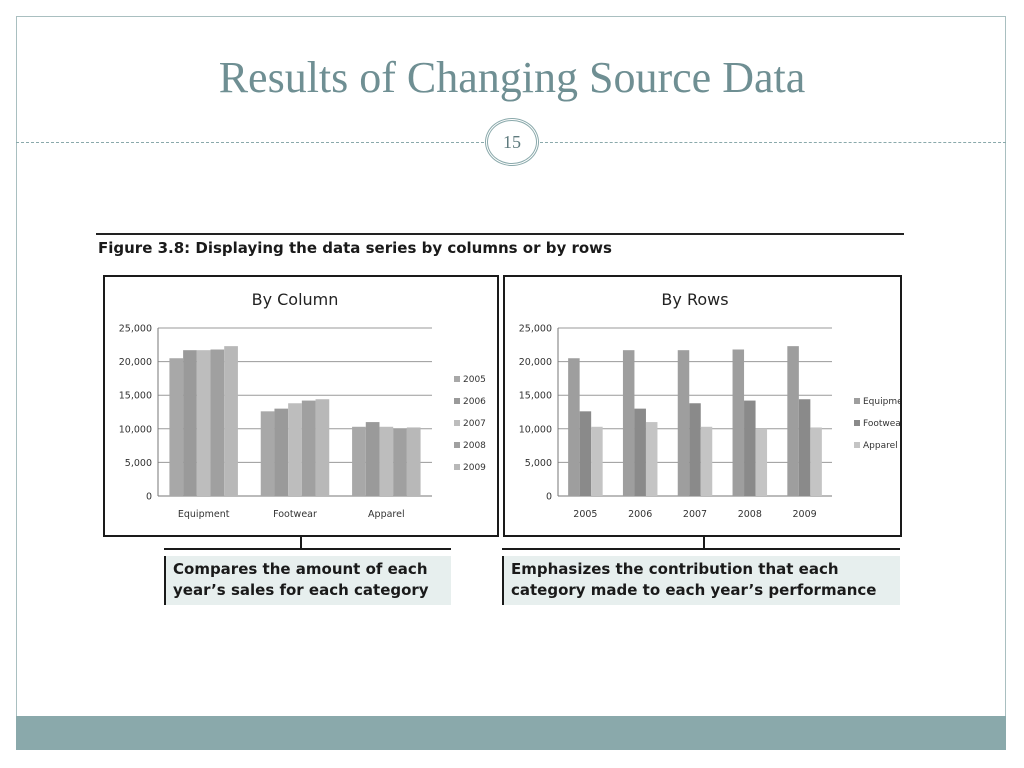 The width and height of the screenshot is (1024, 768). What do you see at coordinates (203, 423) in the screenshot?
I see `bar-2007-Equipment` at bounding box center [203, 423].